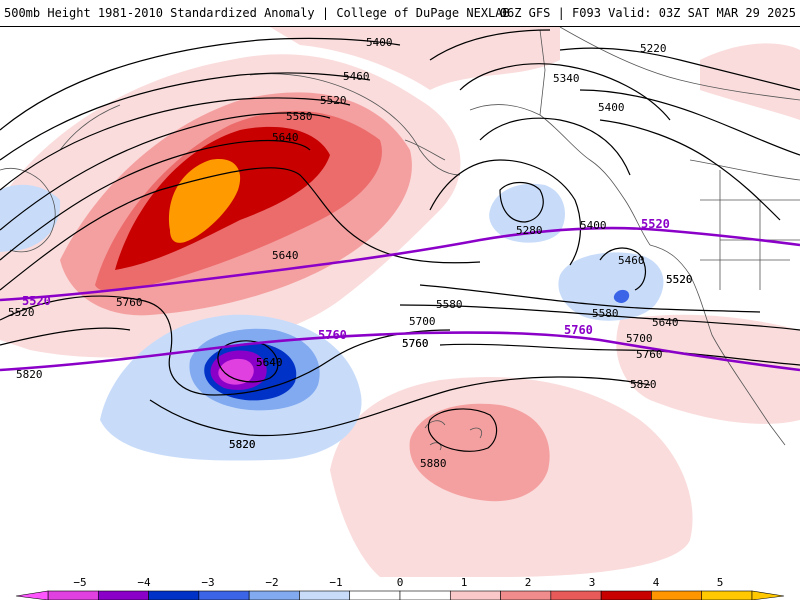 Image resolution: width=800 pixels, height=600 pixels. What do you see at coordinates (653, 48) in the screenshot?
I see `contour-label: 5220` at bounding box center [653, 48].